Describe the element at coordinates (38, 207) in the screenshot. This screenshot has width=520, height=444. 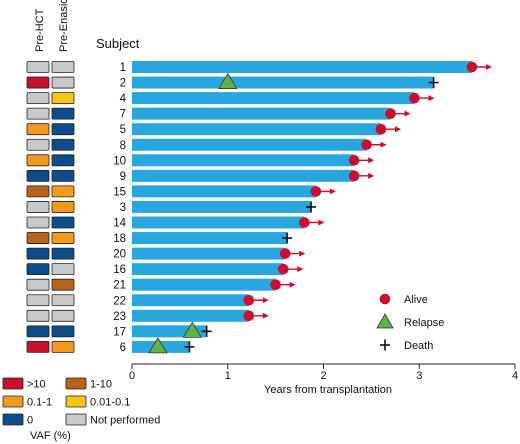
I see `vaf-cell-3-pre-hct` at that location.